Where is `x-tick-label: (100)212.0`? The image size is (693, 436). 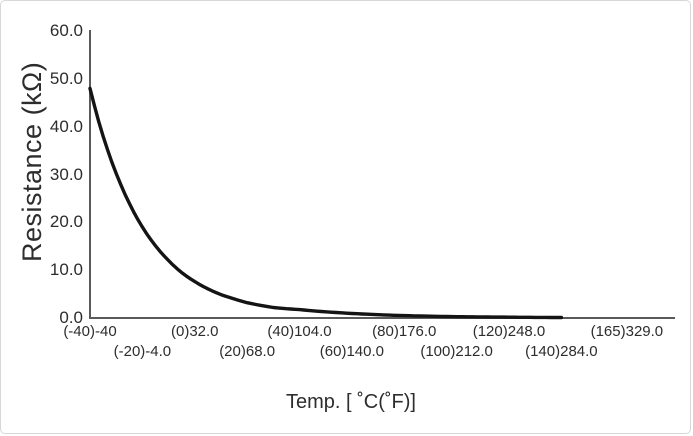
x-tick-label: (100)212.0 is located at coordinates (456, 351).